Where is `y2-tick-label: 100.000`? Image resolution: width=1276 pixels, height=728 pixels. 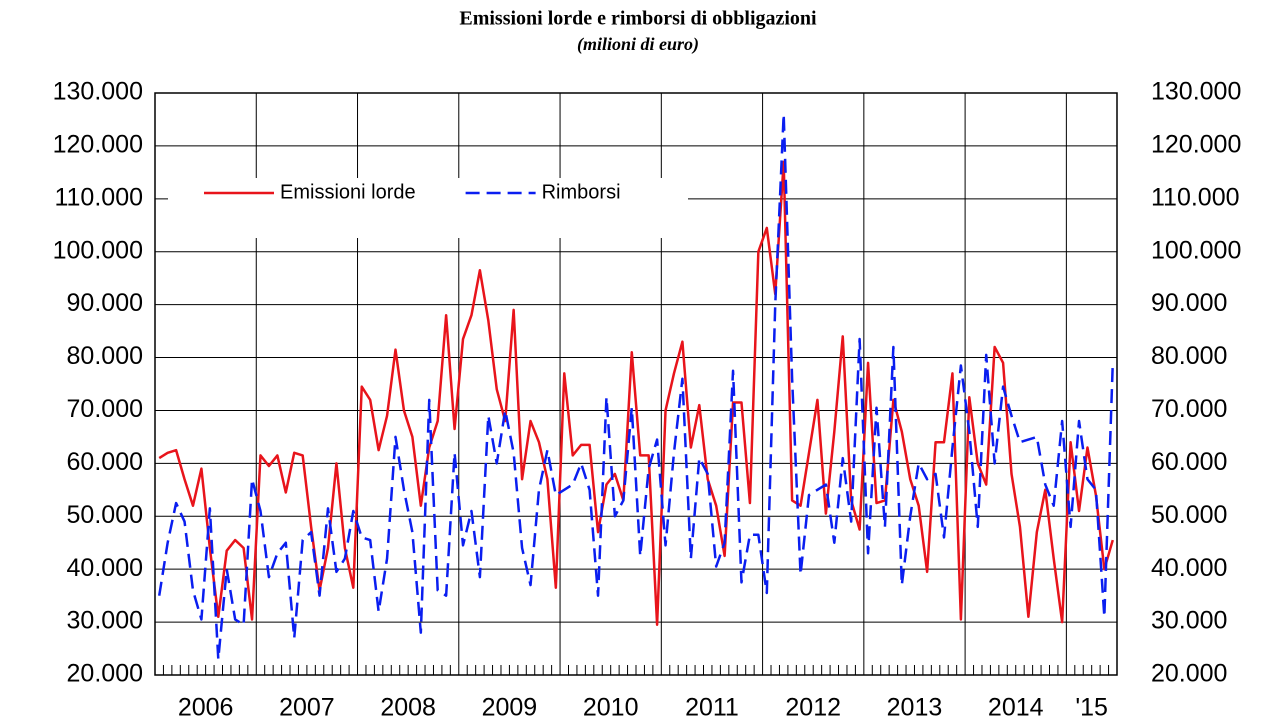
y2-tick-label: 100.000 is located at coordinates (1196, 250).